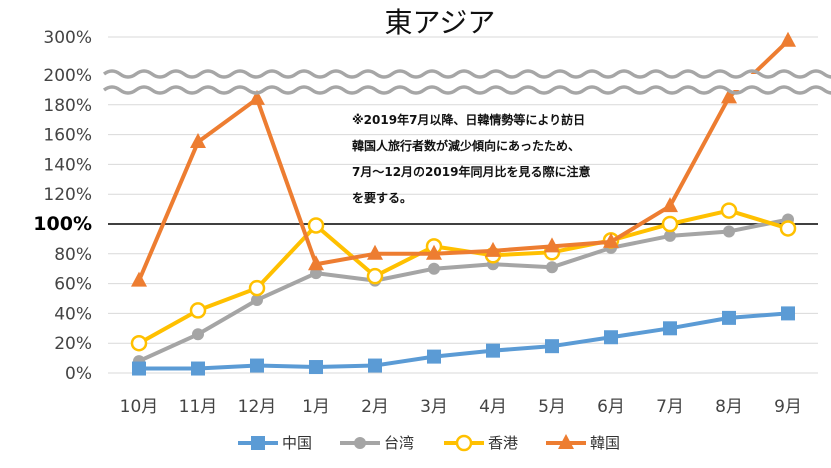  I want to click on x-tick-label: 12月, so click(257, 407).